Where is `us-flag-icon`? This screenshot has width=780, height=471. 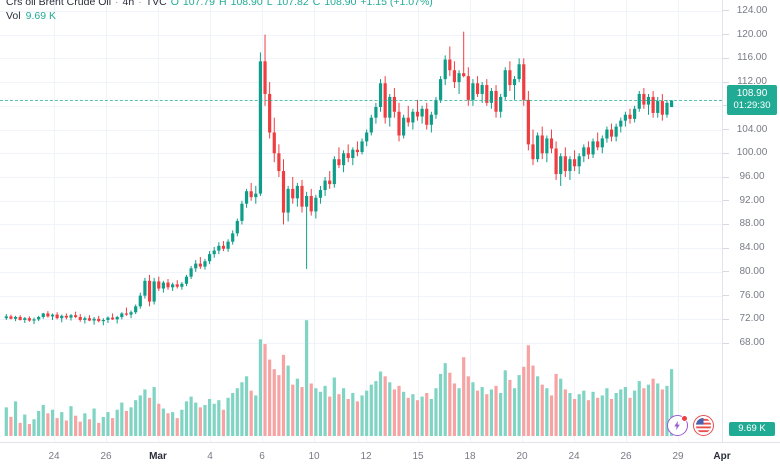 us-flag-icon is located at coordinates (703, 425).